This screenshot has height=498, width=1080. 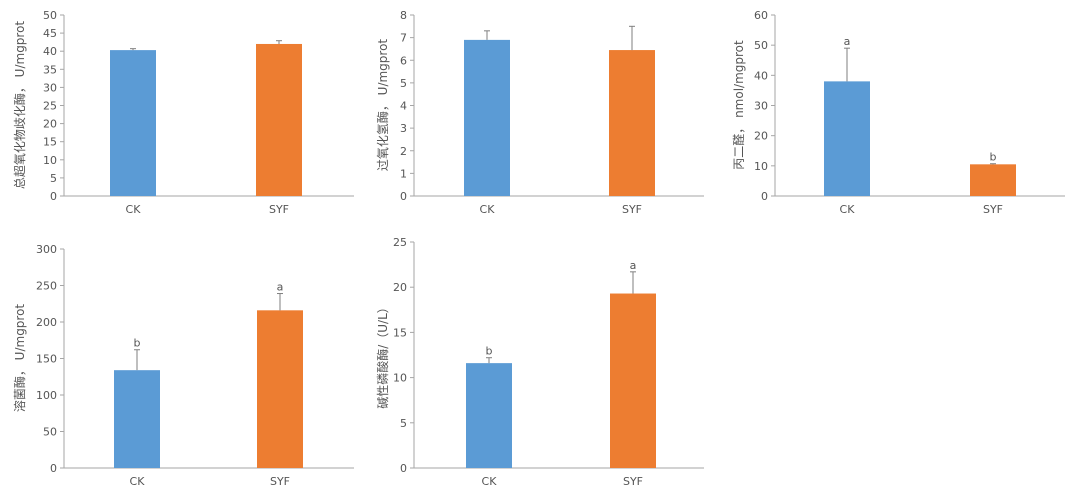 I want to click on y-axis-label: 总超氧化物歧化酶， U/mgprot, so click(x=19, y=105).